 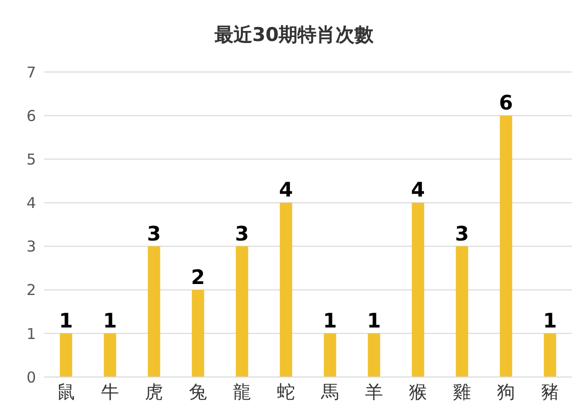 I want to click on y-tick-label: 5, so click(x=31, y=159).